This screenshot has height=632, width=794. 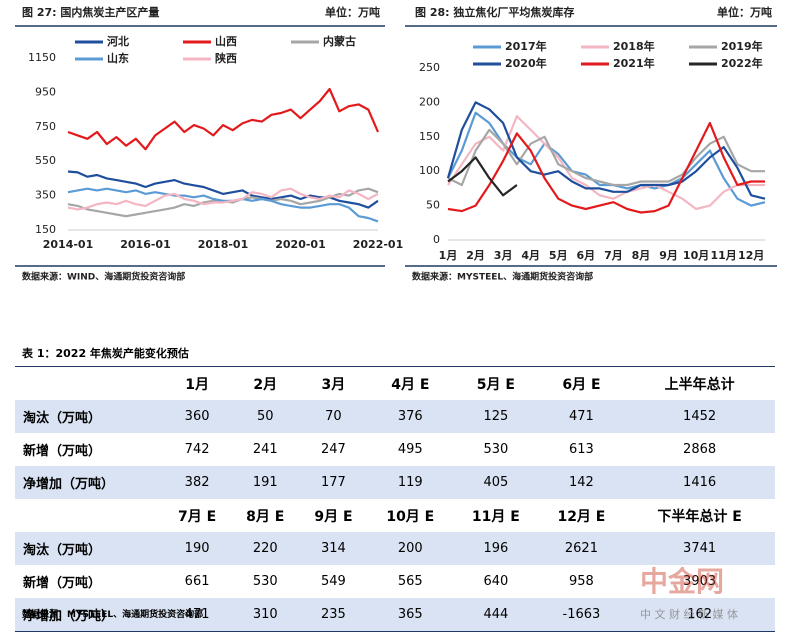 I want to click on legend-label: 山西, so click(x=226, y=41).